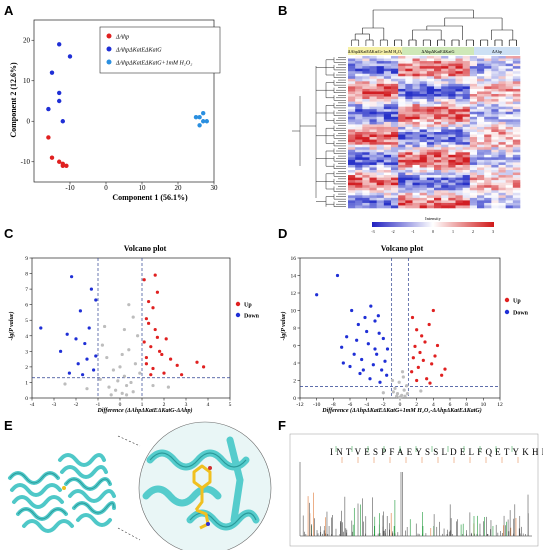 This screenshot has height=555, width=543. What do you see at coordinates (199, 117) in the screenshot?
I see `point--ahp-kate-katg-1mm-h-o-` at bounding box center [199, 117].